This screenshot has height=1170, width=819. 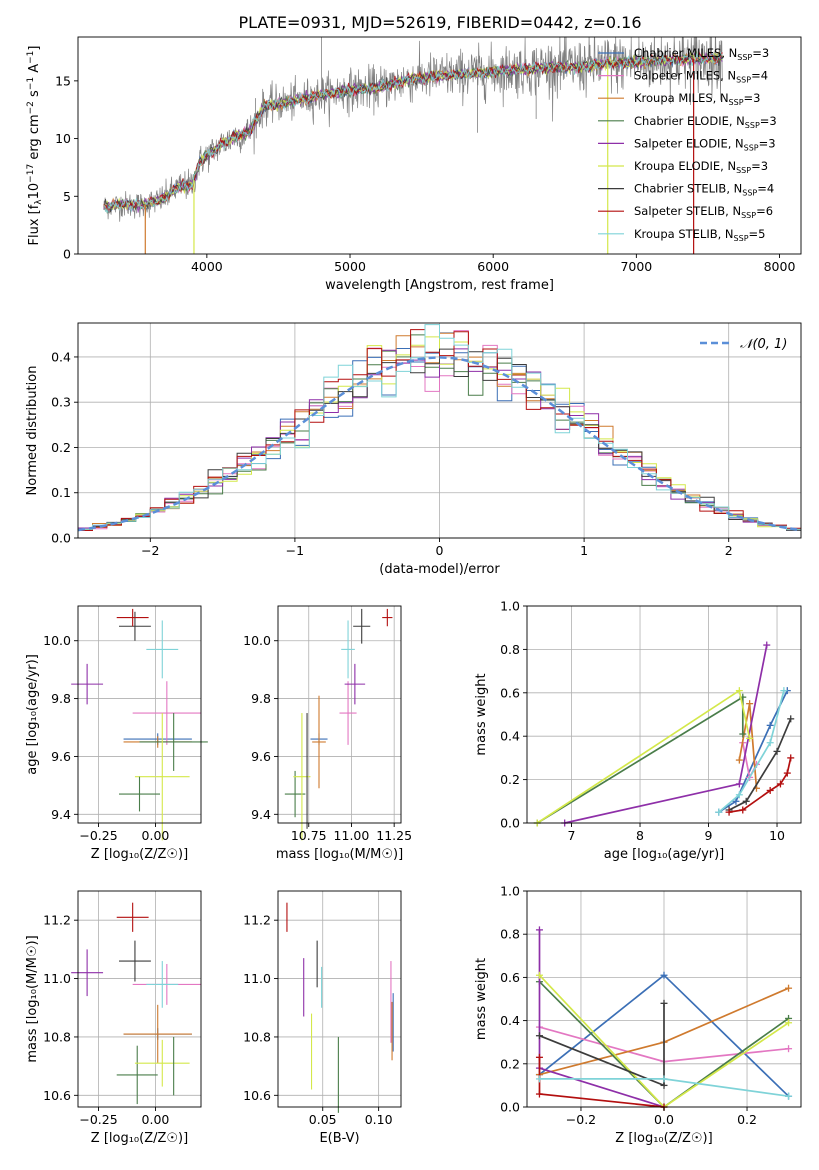 I want to click on spectrum-ylabel-part: s, so click(x=34, y=95).